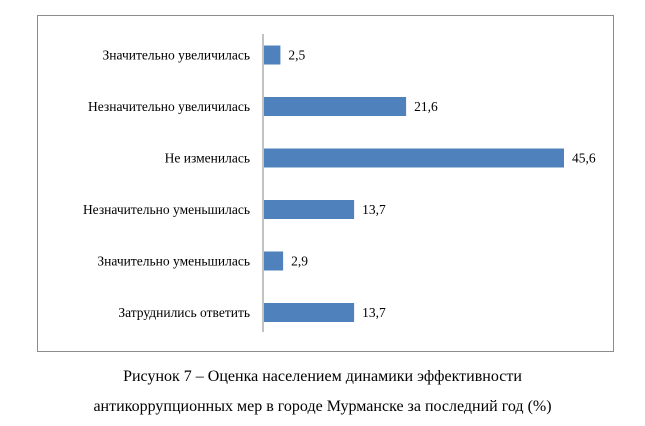 The height and width of the screenshot is (426, 645). I want to click on category-label-5: Значительно уменьшилась, so click(173, 261).